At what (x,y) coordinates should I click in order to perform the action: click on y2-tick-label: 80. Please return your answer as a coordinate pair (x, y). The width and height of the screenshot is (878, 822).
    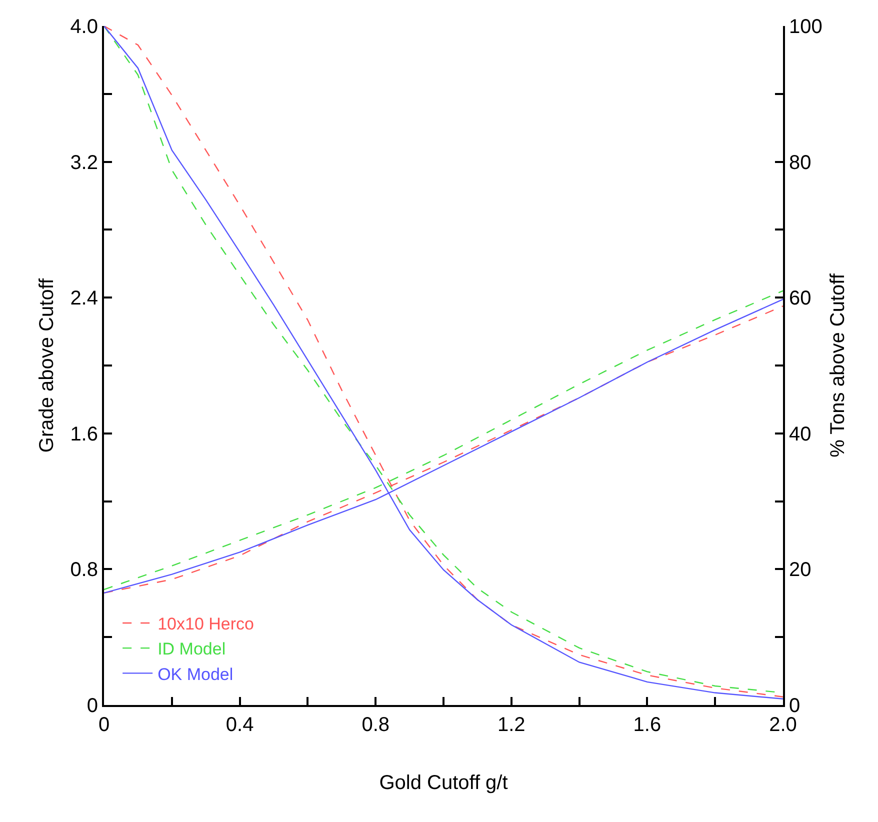
    Looking at the image, I should click on (800, 163).